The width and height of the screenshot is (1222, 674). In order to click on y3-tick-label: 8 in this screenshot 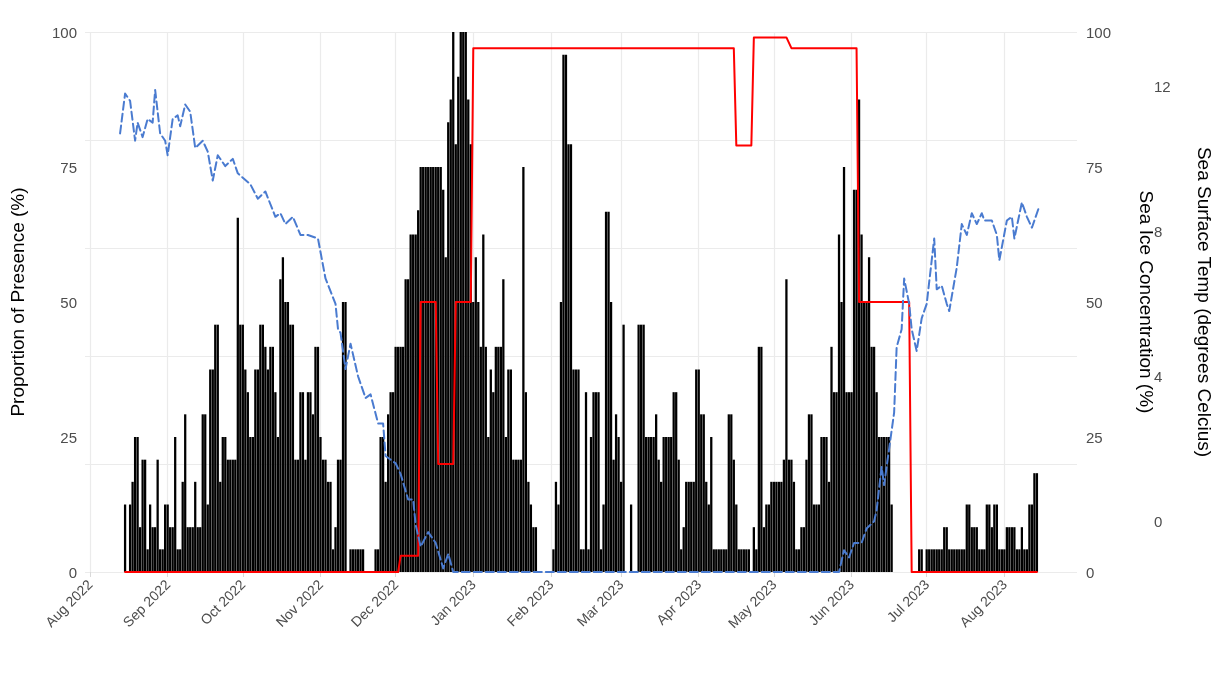, I will do `click(1158, 231)`.